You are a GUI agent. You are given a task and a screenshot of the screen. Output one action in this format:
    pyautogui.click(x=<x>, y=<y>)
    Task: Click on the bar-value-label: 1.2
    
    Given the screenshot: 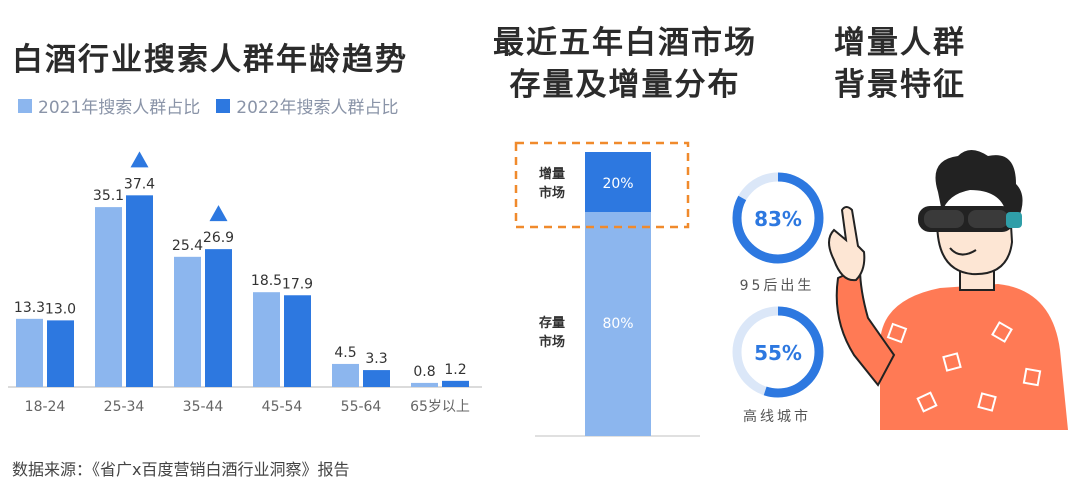 What is the action you would take?
    pyautogui.click(x=455, y=370)
    